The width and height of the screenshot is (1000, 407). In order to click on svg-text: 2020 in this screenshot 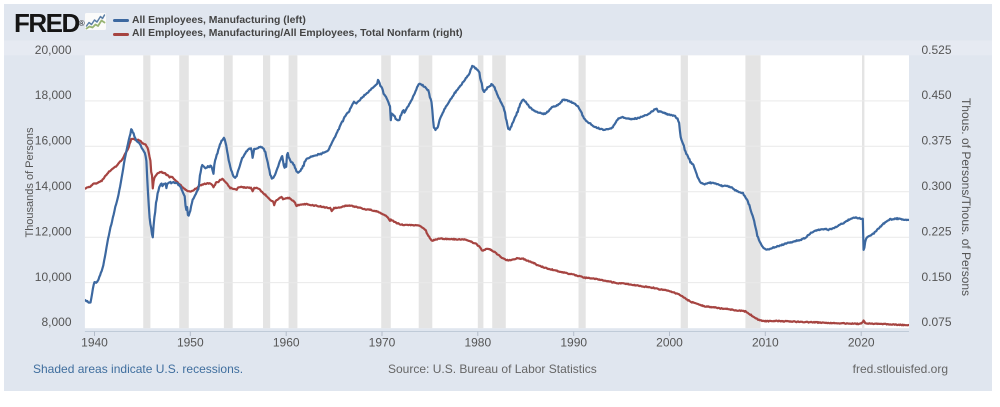, I will do `click(861, 343)`.